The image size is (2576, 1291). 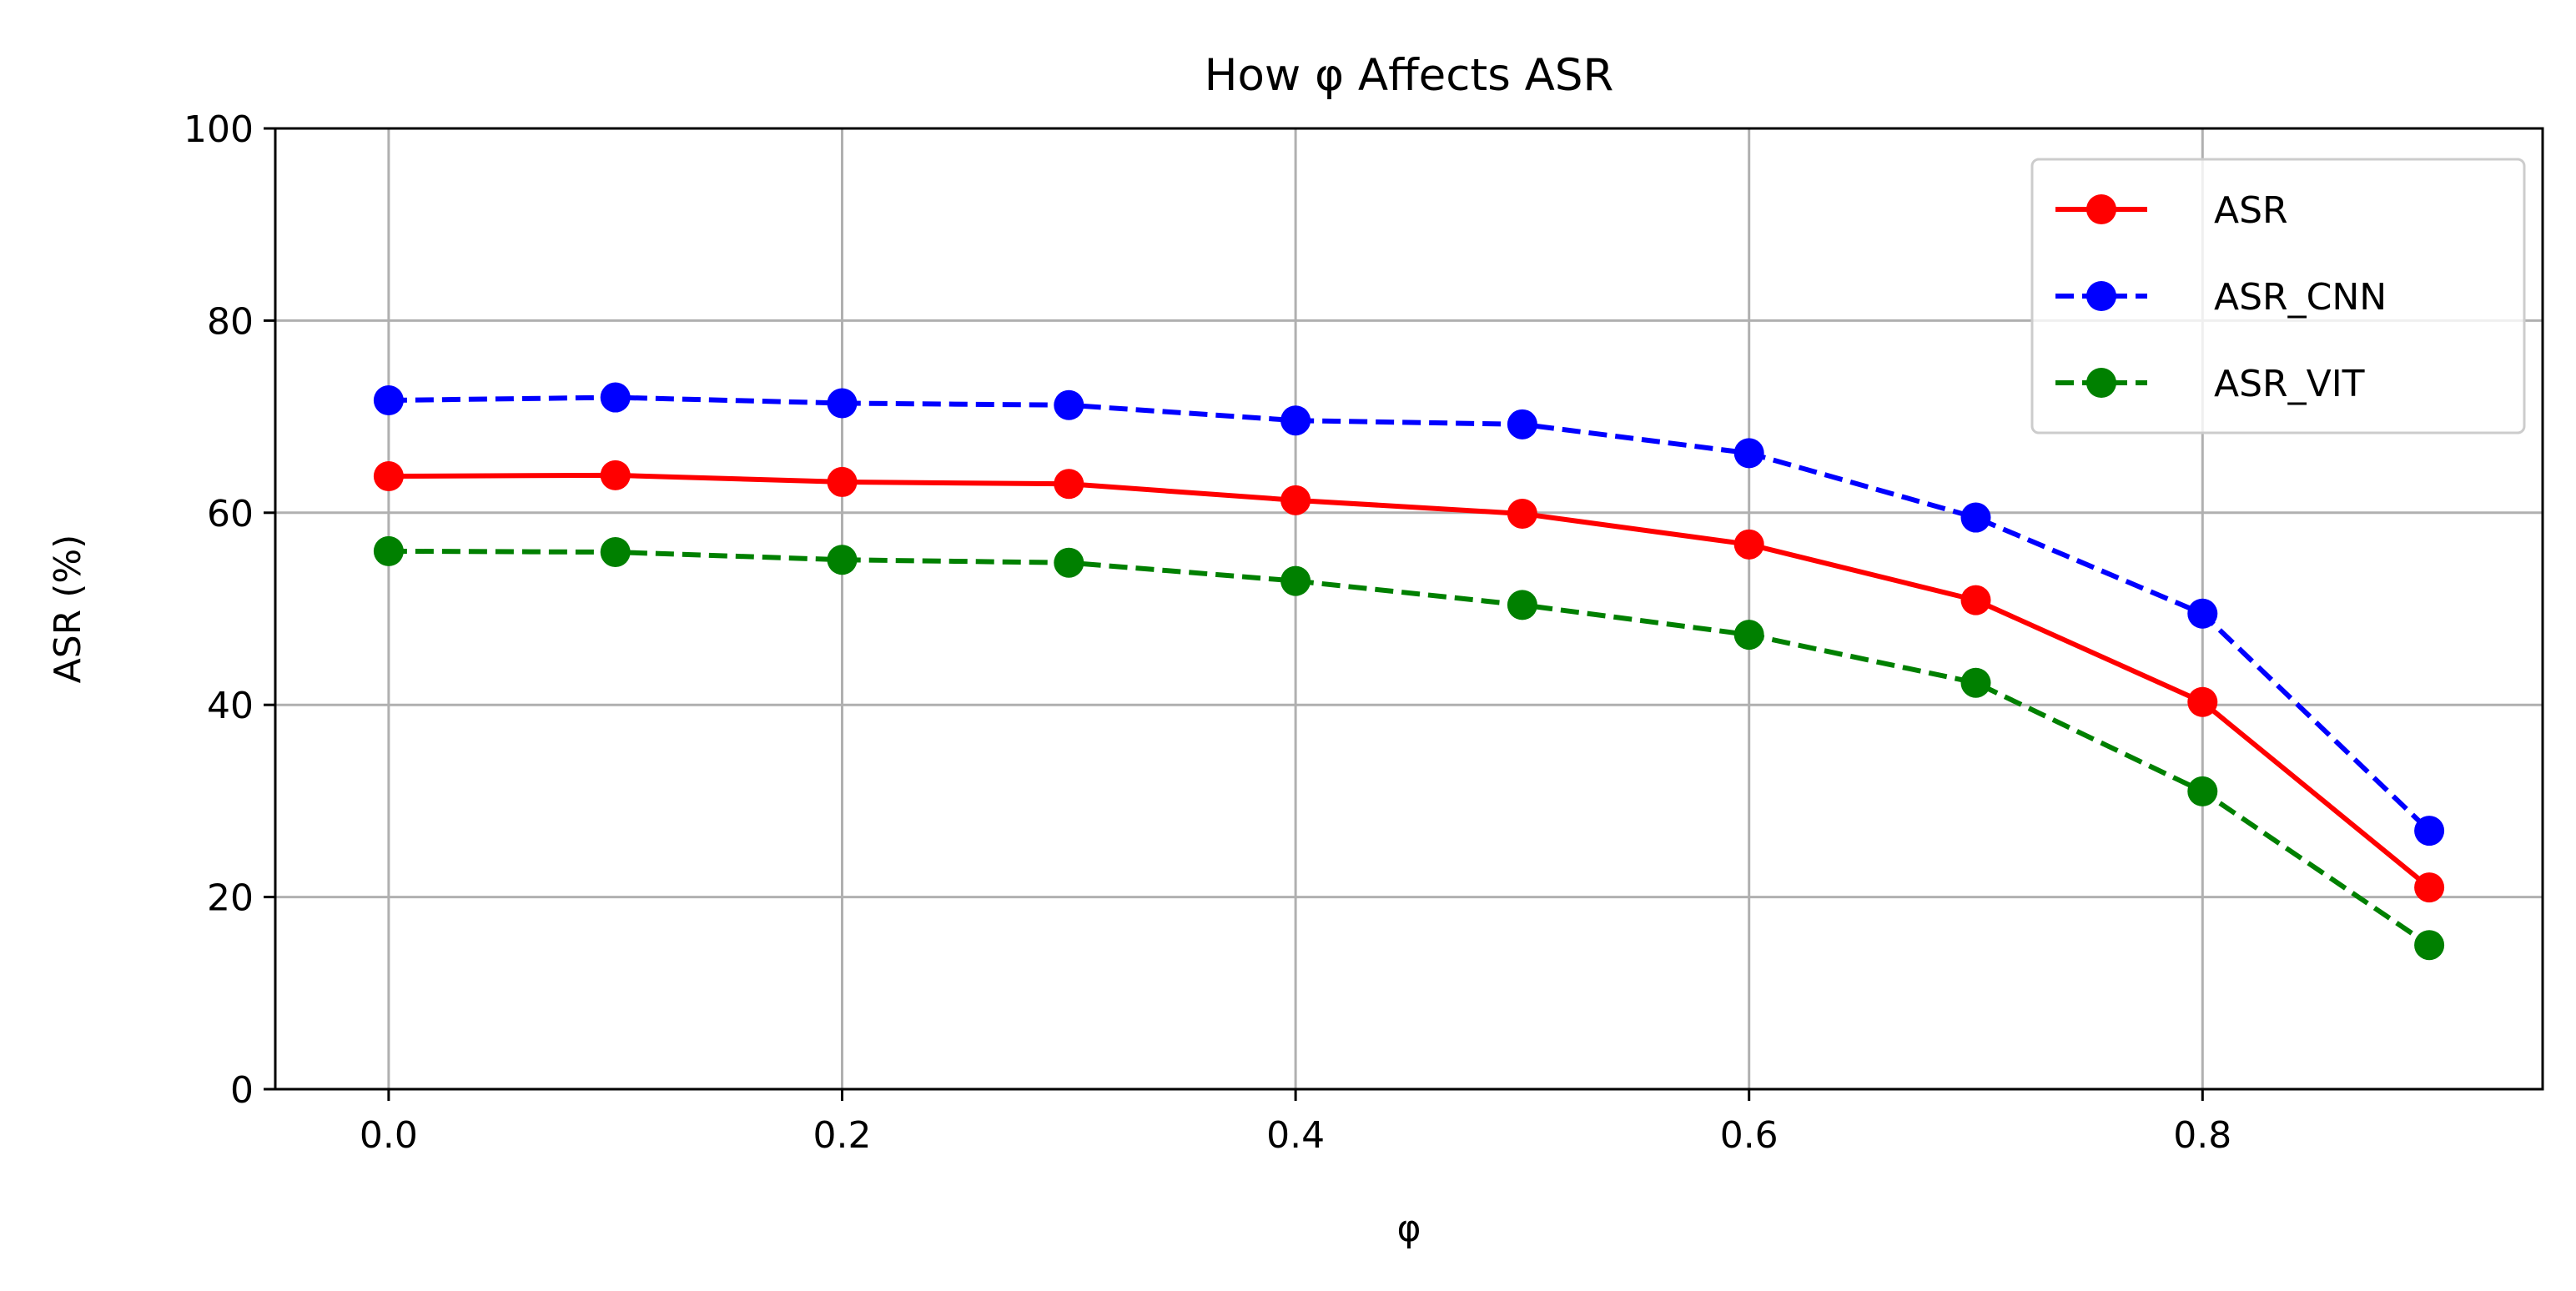 What do you see at coordinates (2210, 384) in the screenshot?
I see `legend-item-asr-vit: ASR_VIT` at bounding box center [2210, 384].